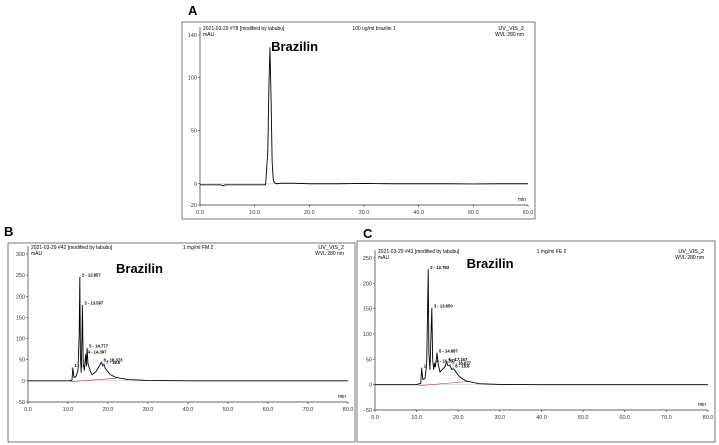 The image size is (719, 445). Describe the element at coordinates (92, 275) in the screenshot. I see `peak-label: 2 - 12.957` at that location.